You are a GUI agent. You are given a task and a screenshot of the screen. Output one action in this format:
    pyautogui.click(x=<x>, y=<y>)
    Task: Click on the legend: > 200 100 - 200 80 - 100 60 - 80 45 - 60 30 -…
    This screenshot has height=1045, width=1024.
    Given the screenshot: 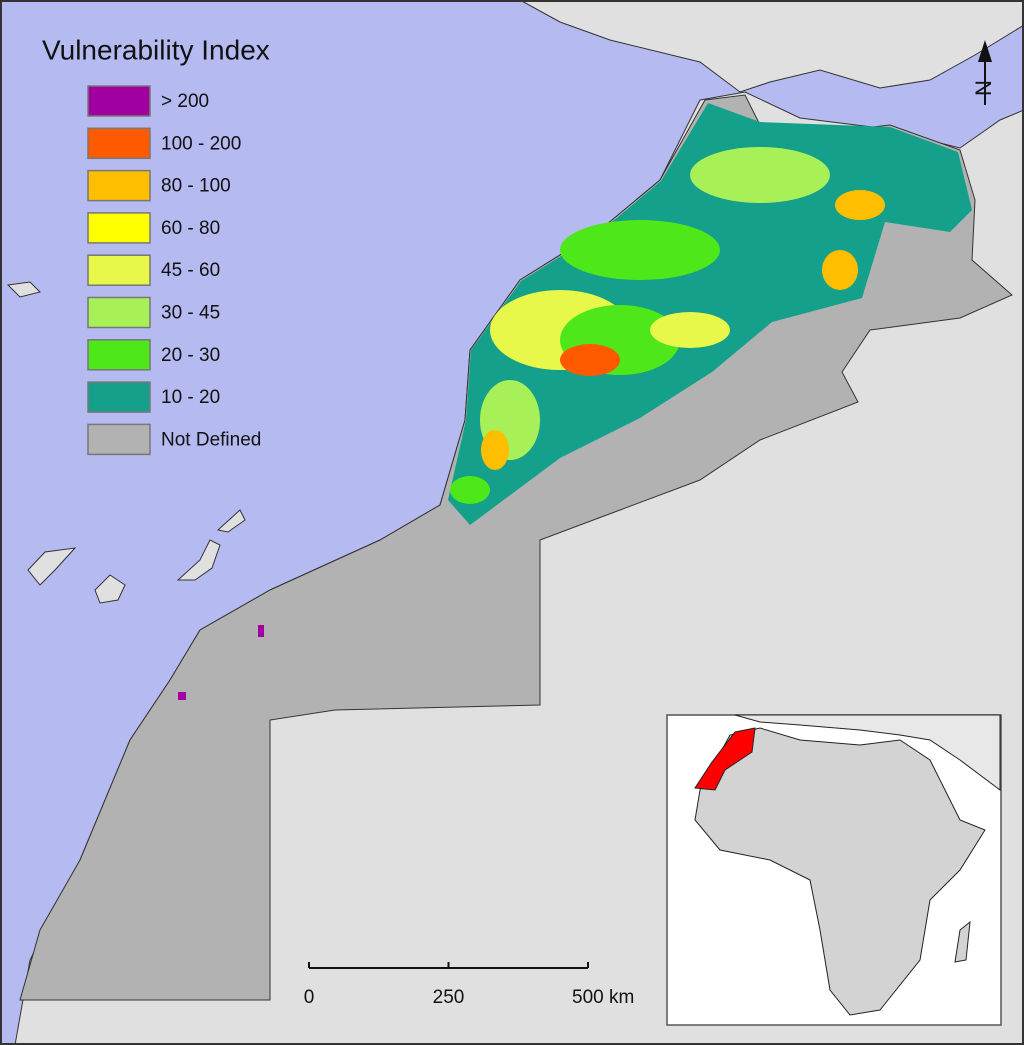 What is the action you would take?
    pyautogui.click(x=174, y=270)
    